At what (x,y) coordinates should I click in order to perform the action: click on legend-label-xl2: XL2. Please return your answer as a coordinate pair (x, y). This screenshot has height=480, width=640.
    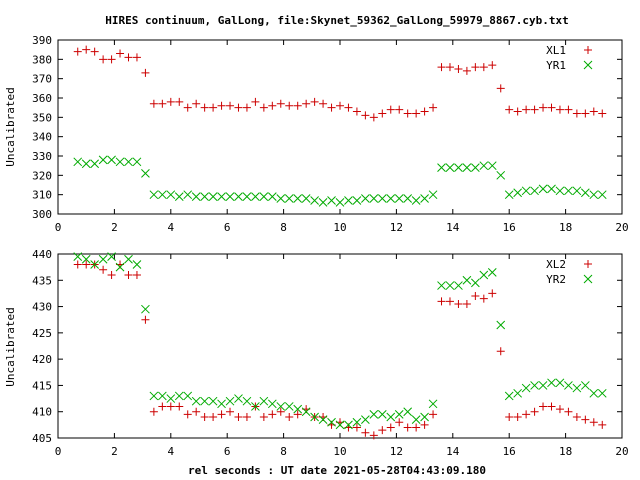
    Looking at the image, I should click on (556, 264).